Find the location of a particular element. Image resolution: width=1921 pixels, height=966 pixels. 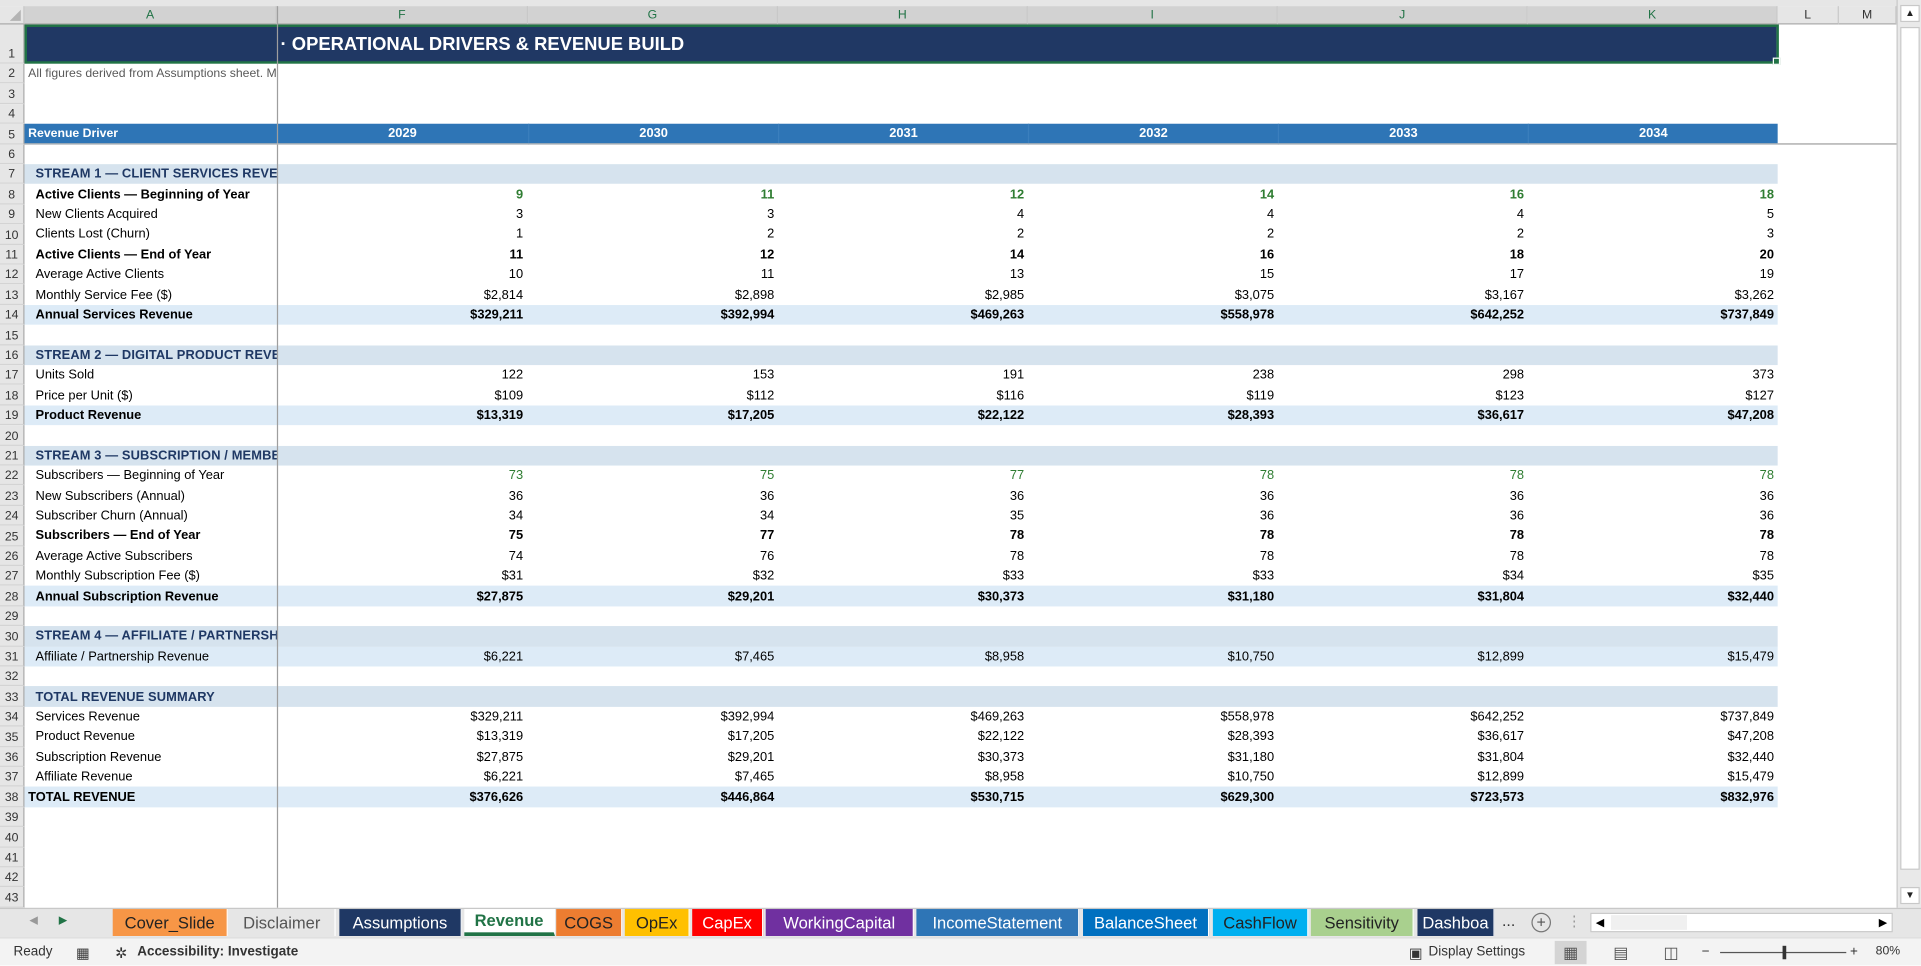

column-header-g: G is located at coordinates (653, 15).